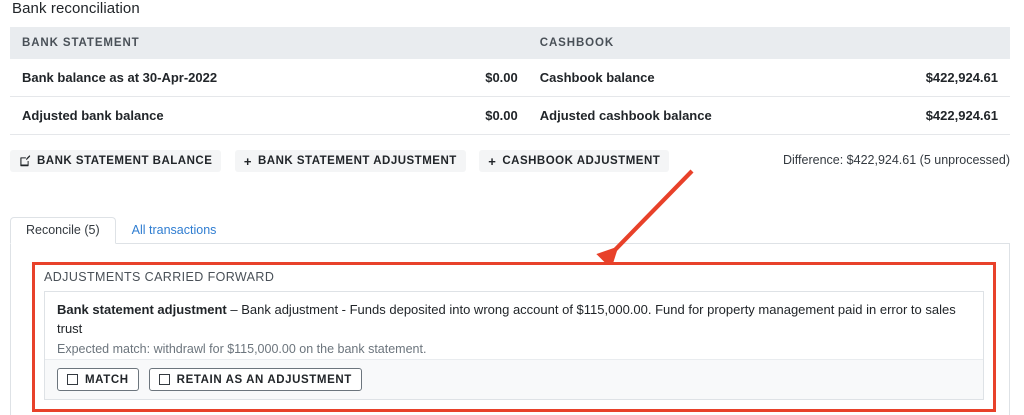 Image resolution: width=1024 pixels, height=415 pixels. I want to click on column-header-bank-statement: BANK STATEMENT, so click(81, 43).